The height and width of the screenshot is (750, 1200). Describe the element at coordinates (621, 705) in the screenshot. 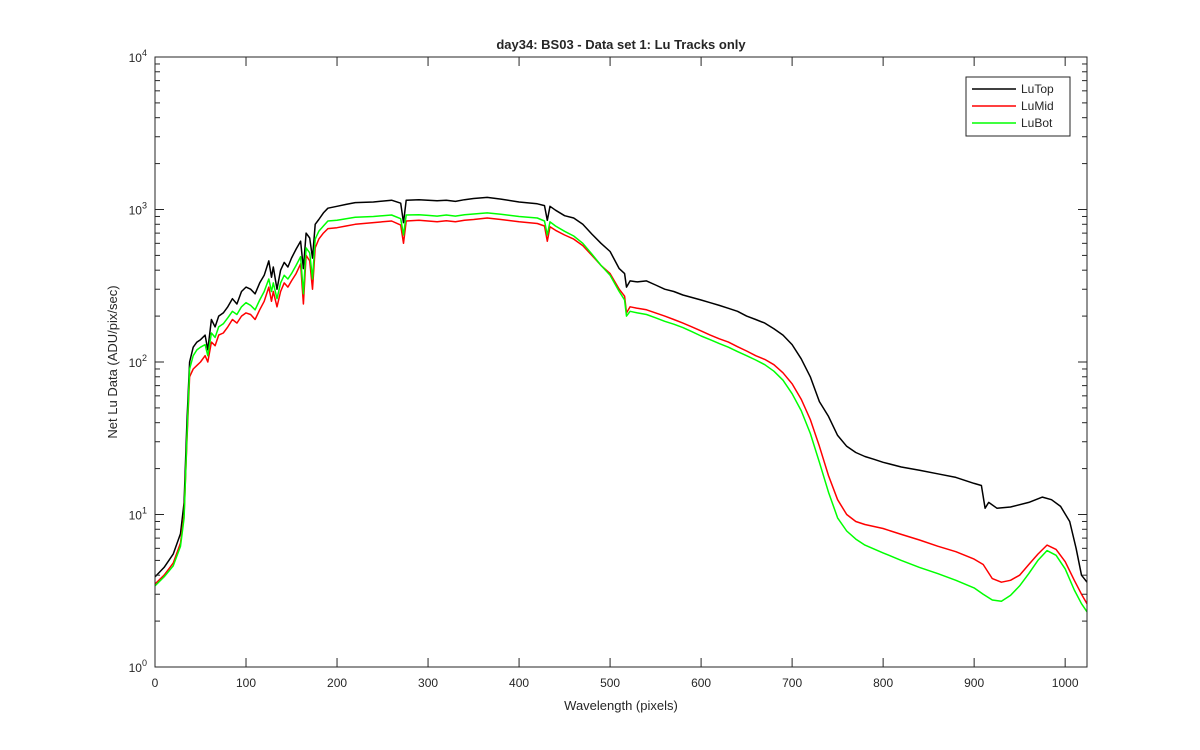

I see `x-axis-label: Wavelength (pixels)` at that location.